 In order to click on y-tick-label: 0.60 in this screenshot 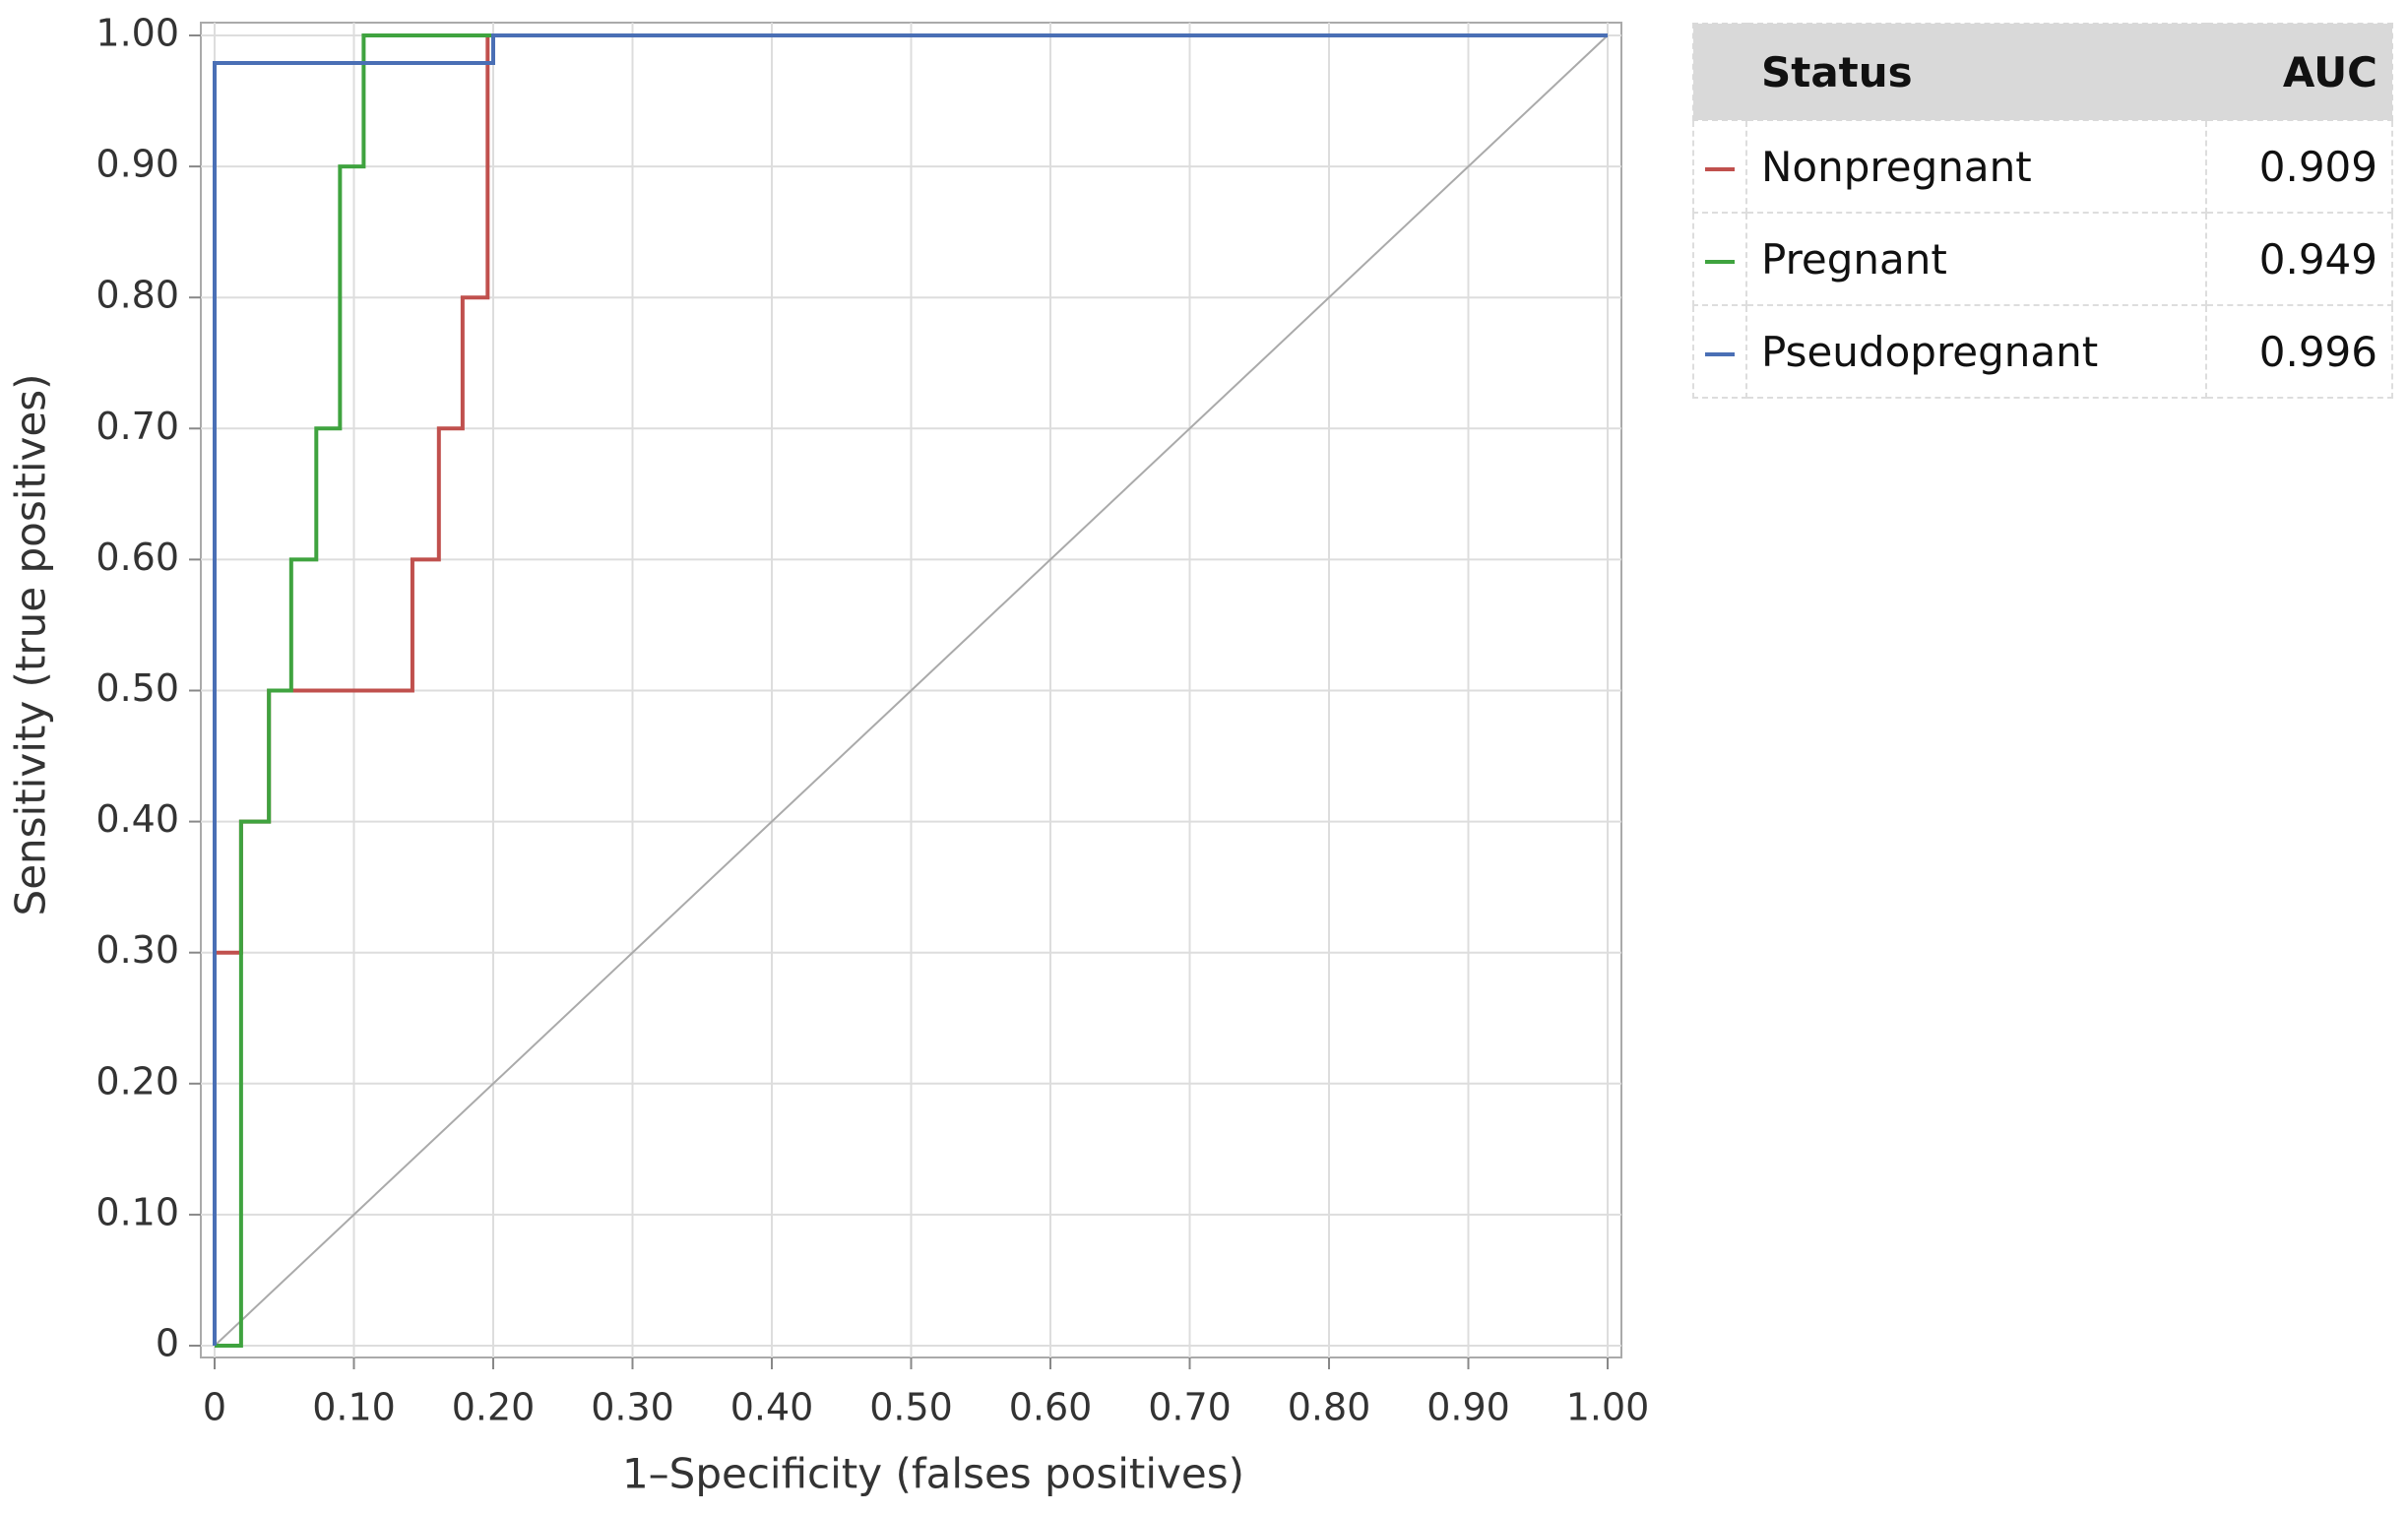, I will do `click(137, 558)`.